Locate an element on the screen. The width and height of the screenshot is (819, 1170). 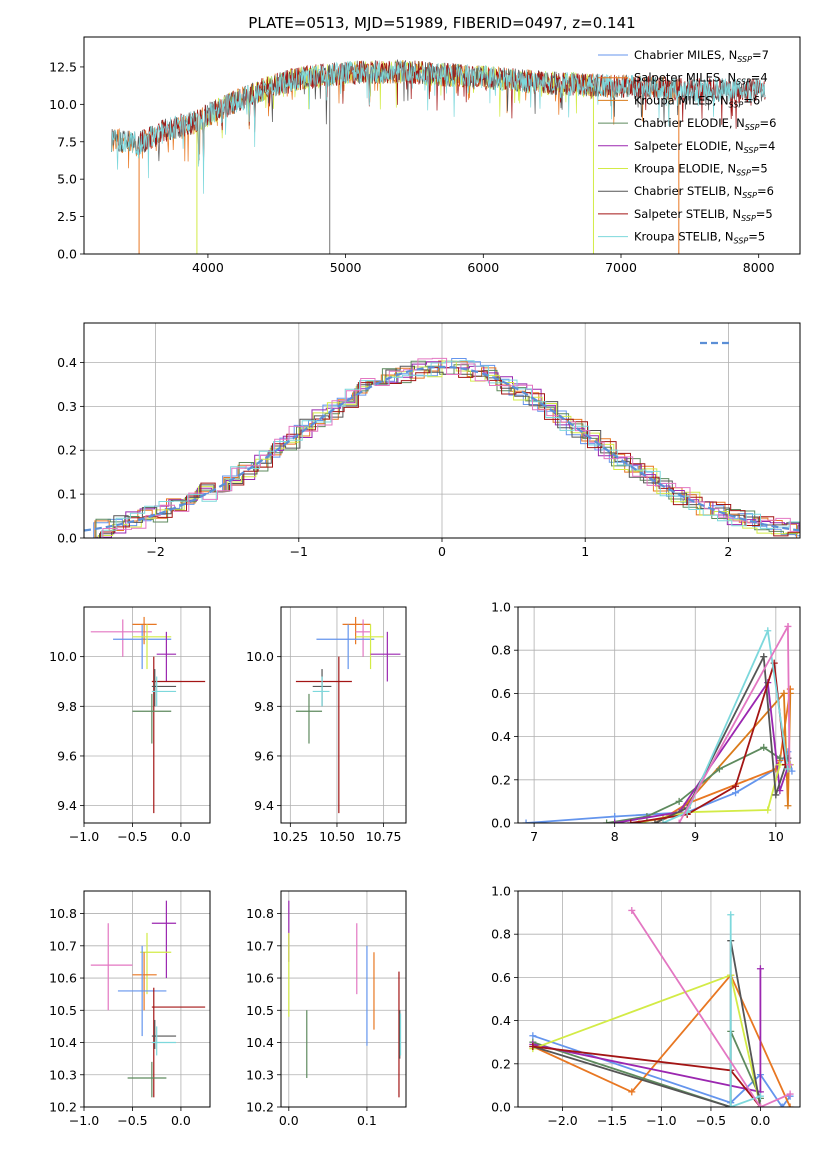
panel-age_vs_mass: 10.25 10.50 10.75 9.4 9.6 9.8 10.0 is located at coordinates (326, 725).